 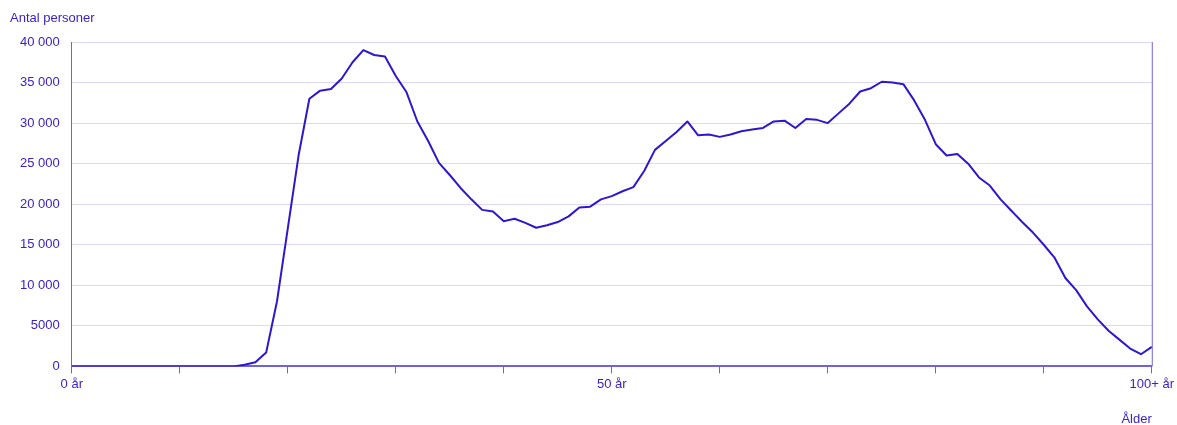 What do you see at coordinates (72, 383) in the screenshot?
I see `x-tick-label: 0 år` at bounding box center [72, 383].